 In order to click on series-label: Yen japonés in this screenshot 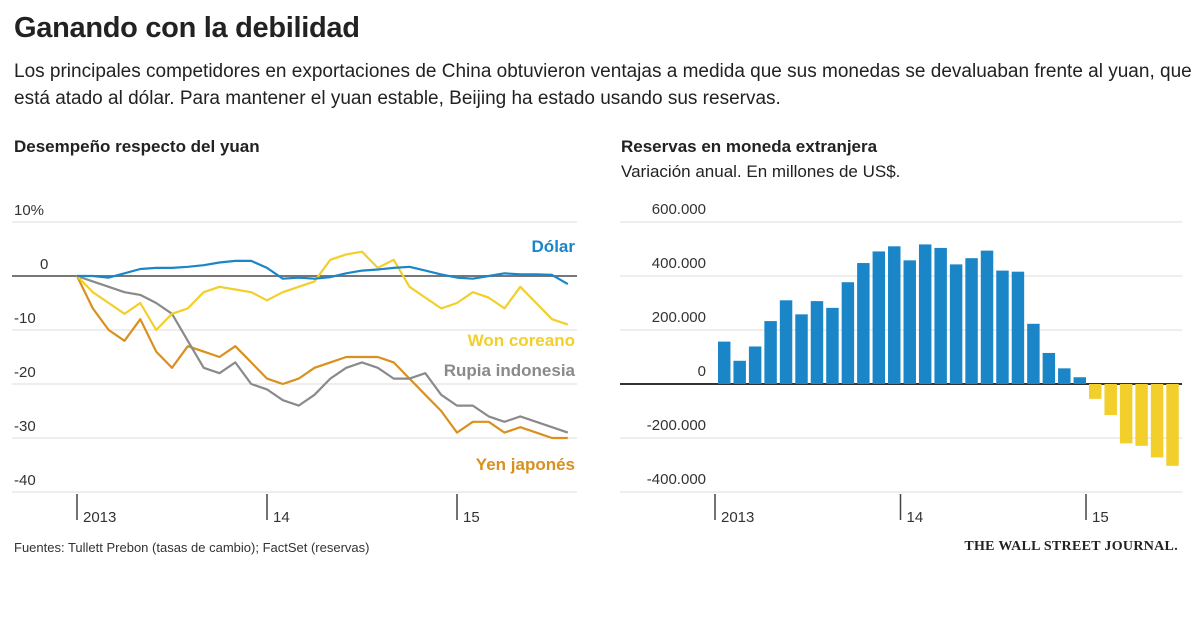, I will do `click(525, 464)`.